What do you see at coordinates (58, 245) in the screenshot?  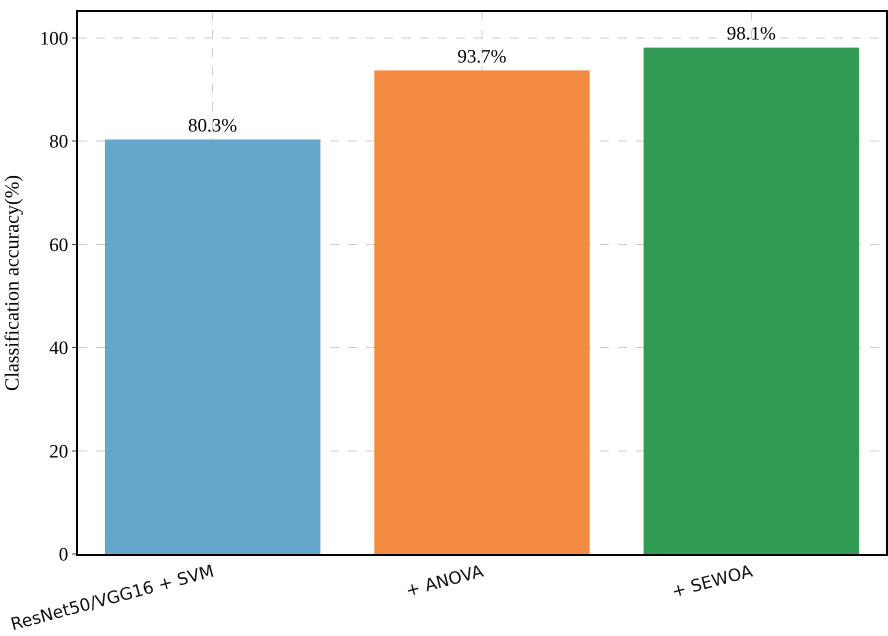 I see `y-tick-label: 60` at bounding box center [58, 245].